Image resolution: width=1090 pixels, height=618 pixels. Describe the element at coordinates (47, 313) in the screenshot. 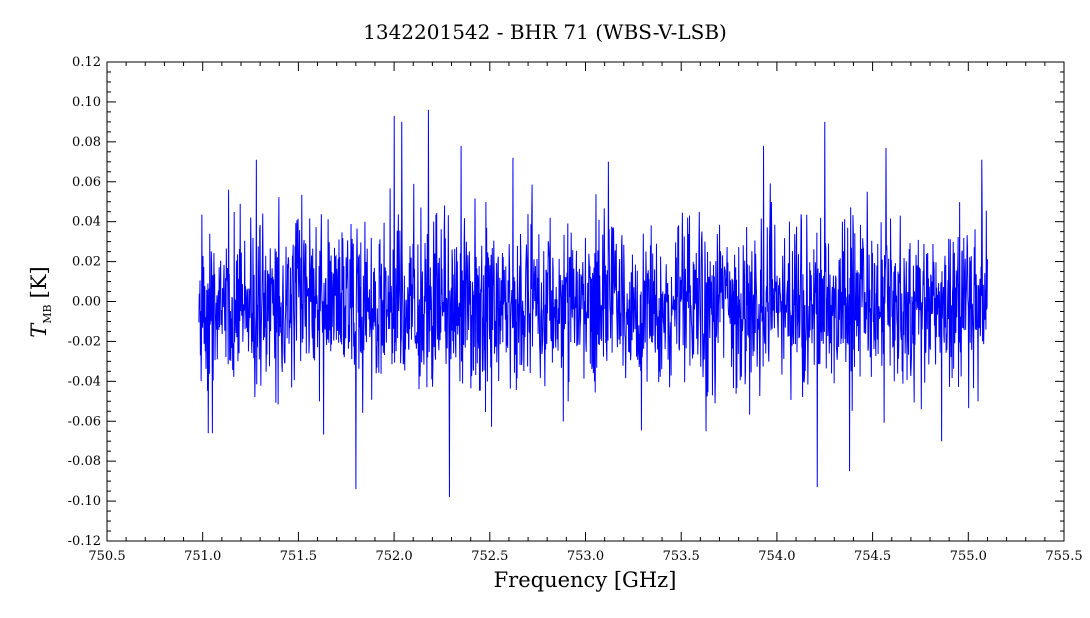

I see `y-axis-label-sub: MB` at that location.